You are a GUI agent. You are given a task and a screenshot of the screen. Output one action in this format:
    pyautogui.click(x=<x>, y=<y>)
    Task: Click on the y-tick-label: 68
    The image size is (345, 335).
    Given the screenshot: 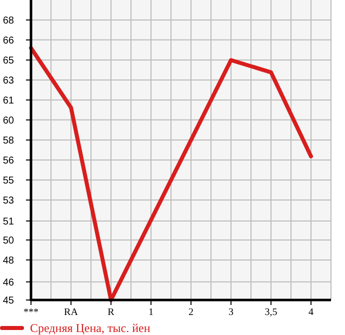 What is the action you would take?
    pyautogui.click(x=8, y=20)
    